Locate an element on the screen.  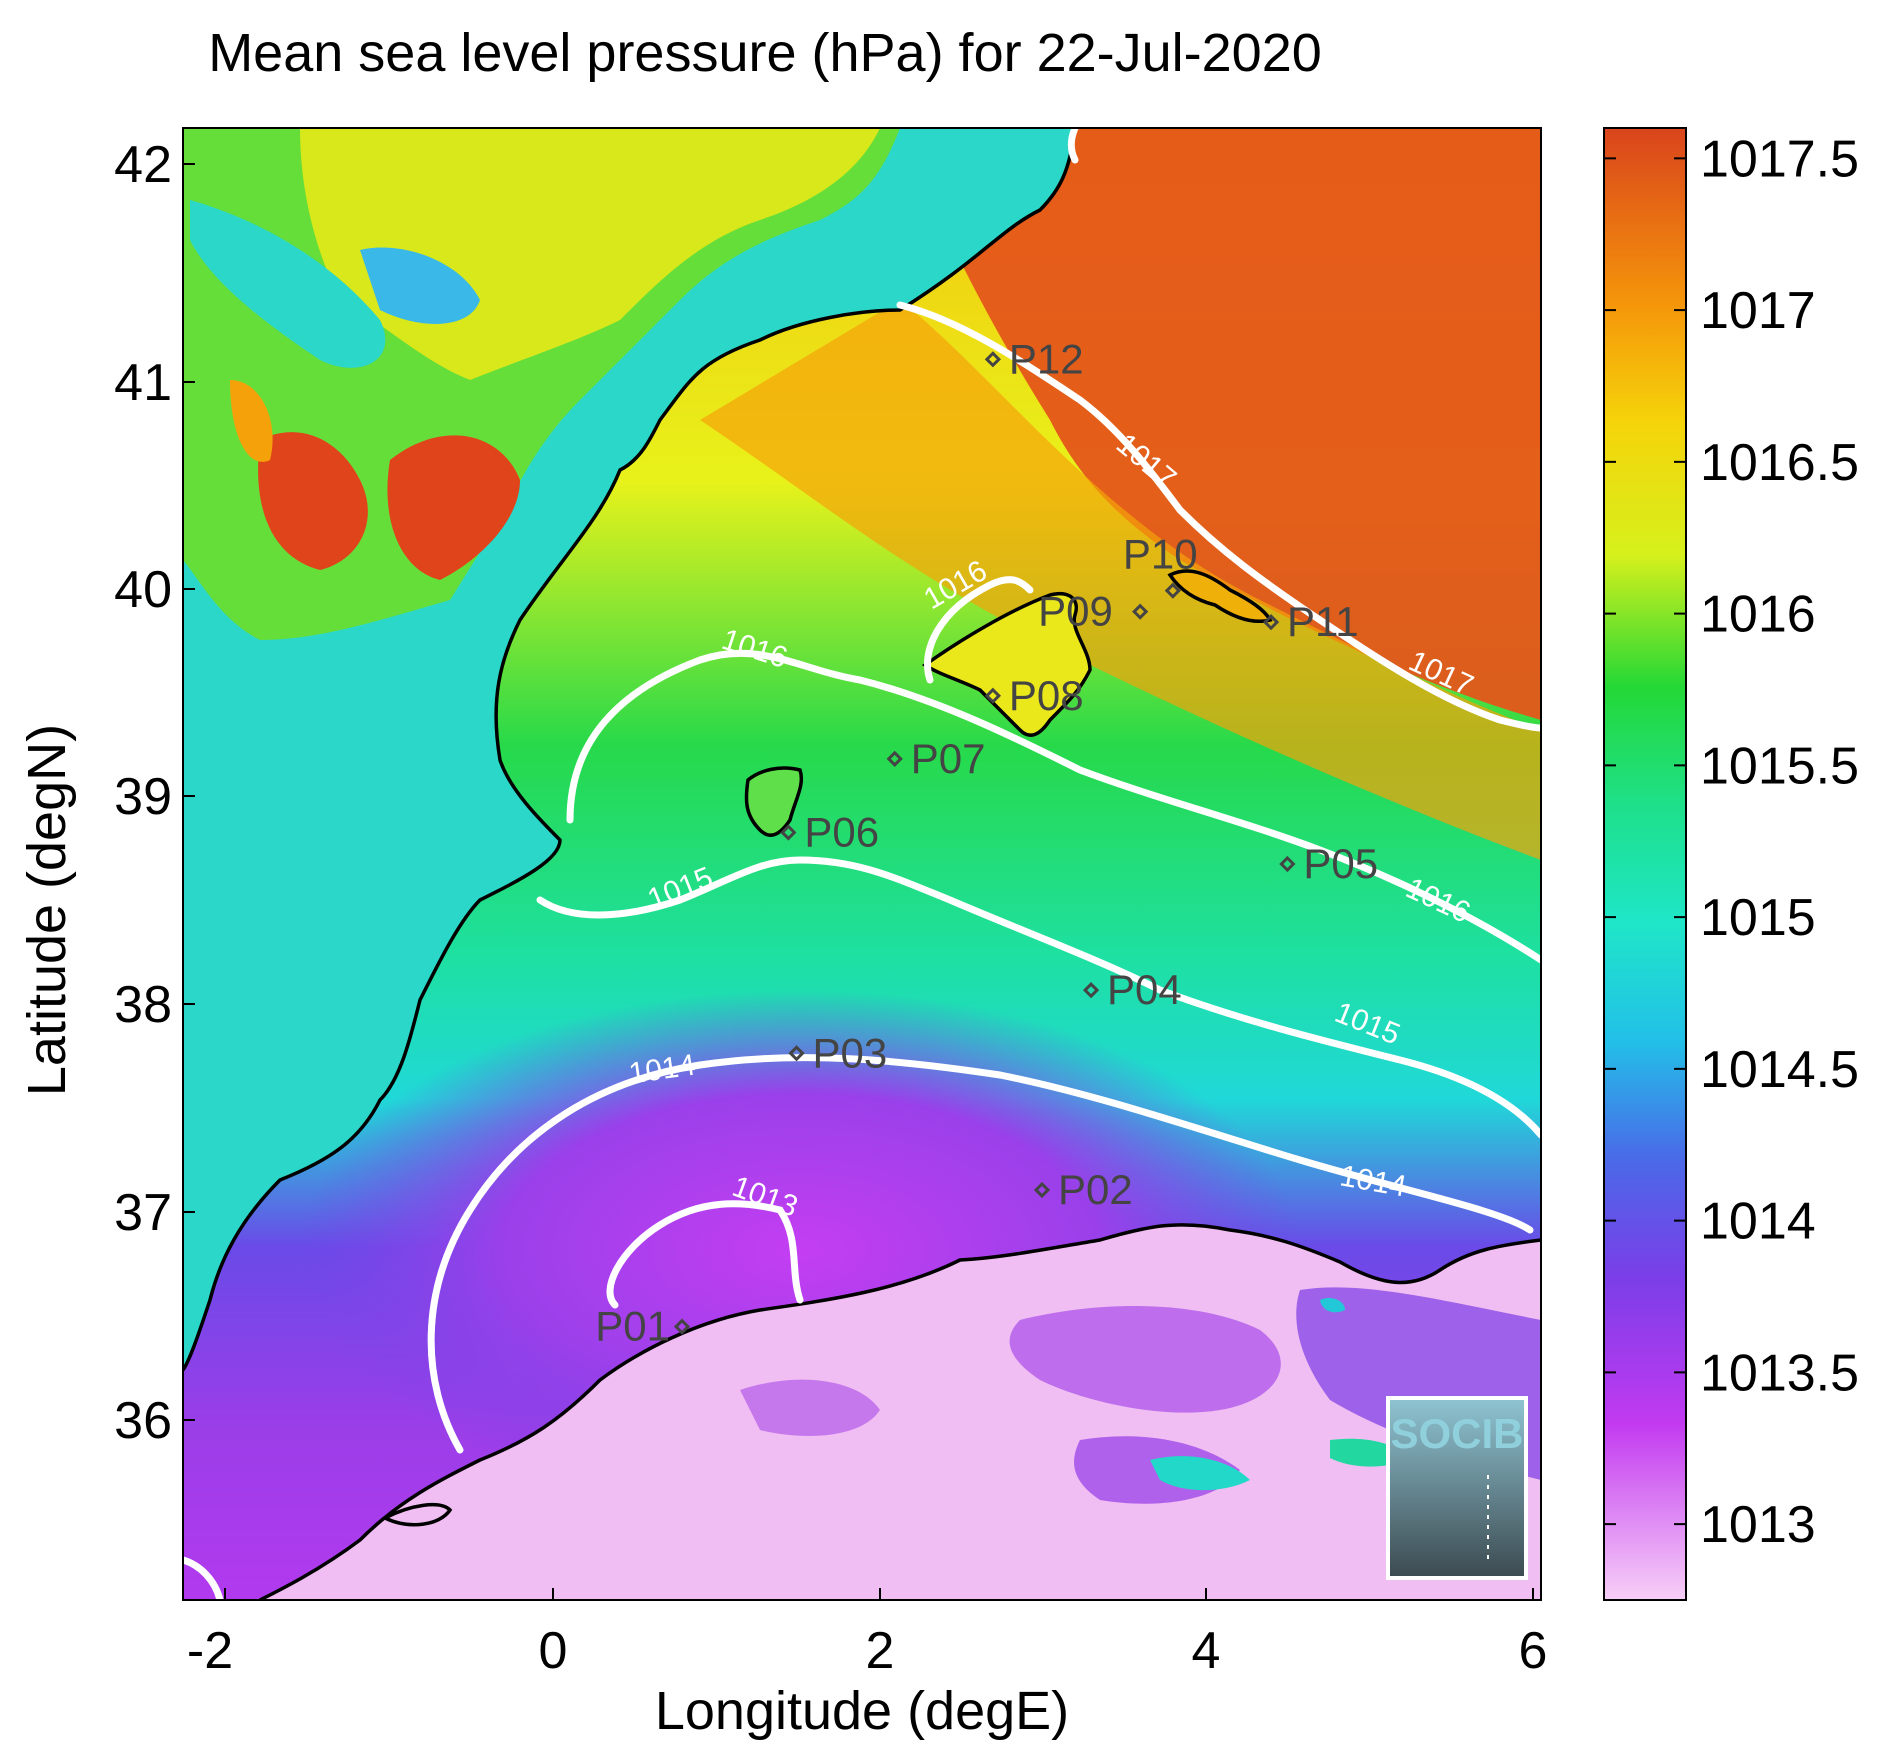
colorbar-tick-label: 1014 is located at coordinates (1758, 1222).